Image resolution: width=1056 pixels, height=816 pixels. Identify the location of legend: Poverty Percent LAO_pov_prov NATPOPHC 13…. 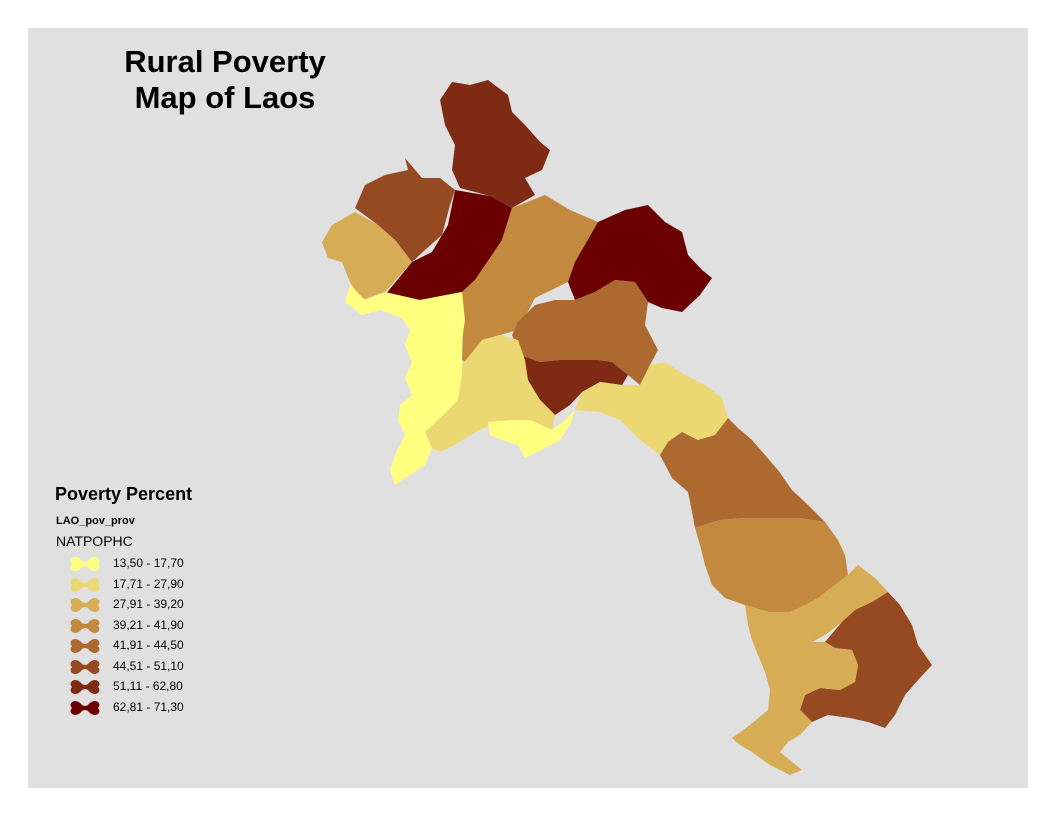
(123, 601).